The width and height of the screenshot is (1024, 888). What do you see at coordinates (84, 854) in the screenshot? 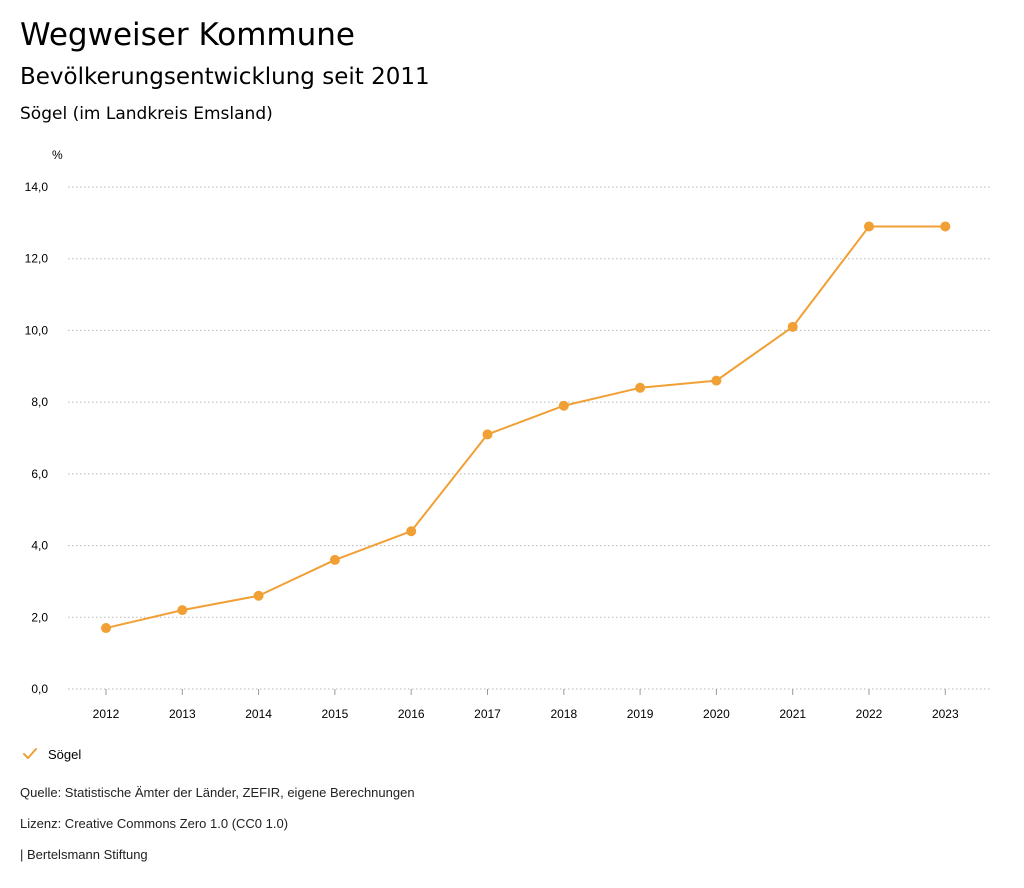
I see `publisher-note: | Bertelsmann Stiftung` at bounding box center [84, 854].